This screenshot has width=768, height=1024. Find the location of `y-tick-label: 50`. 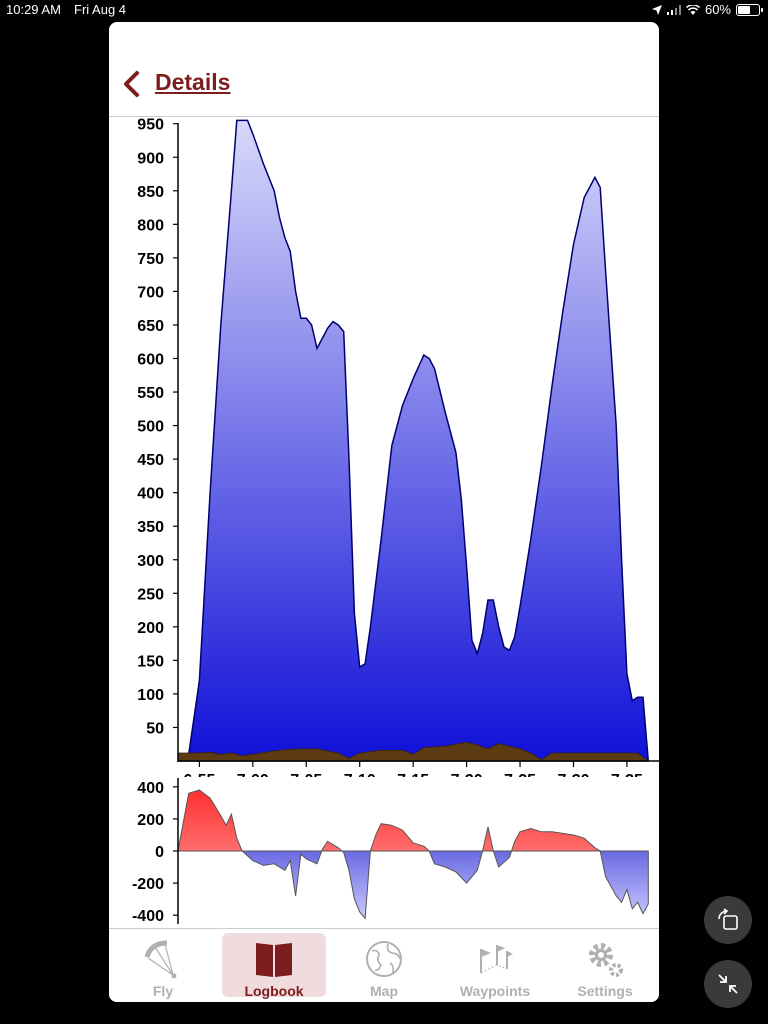

y-tick-label: 50 is located at coordinates (155, 728).